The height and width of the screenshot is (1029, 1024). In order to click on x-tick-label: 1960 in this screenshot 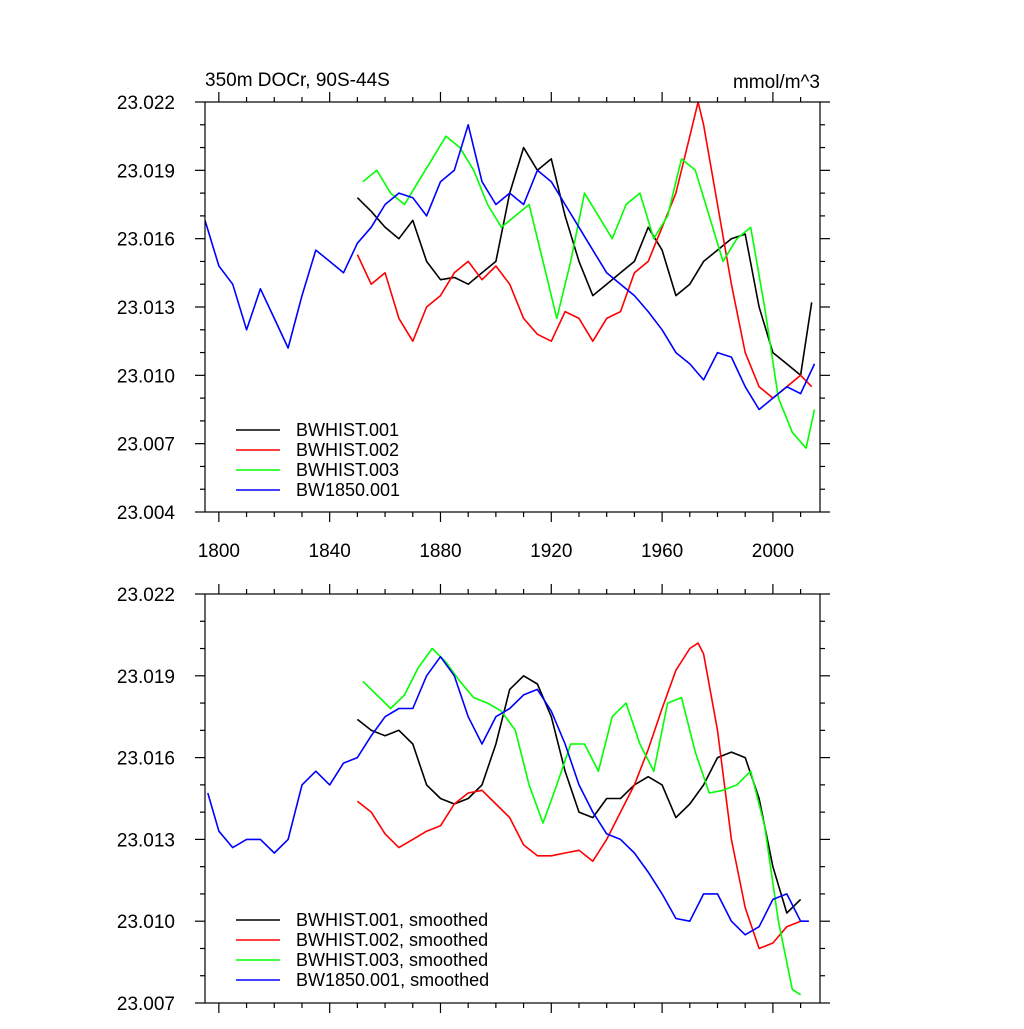, I will do `click(662, 551)`.